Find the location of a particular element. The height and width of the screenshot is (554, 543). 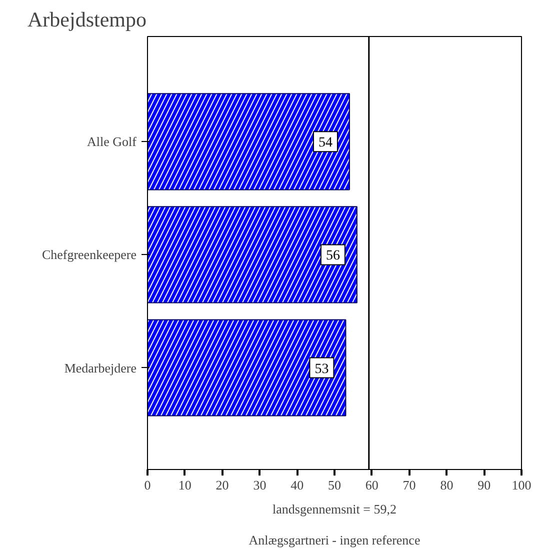

text: landsgennemsnit = 59,2 is located at coordinates (334, 509).